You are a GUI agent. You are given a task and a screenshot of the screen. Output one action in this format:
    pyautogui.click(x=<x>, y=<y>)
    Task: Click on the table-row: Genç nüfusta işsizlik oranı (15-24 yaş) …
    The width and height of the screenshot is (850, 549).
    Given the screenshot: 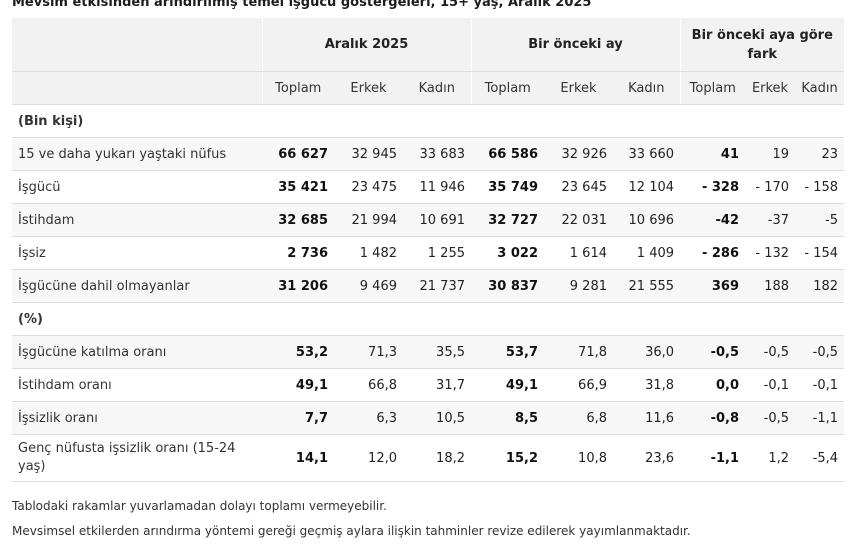 What is the action you would take?
    pyautogui.click(x=428, y=458)
    